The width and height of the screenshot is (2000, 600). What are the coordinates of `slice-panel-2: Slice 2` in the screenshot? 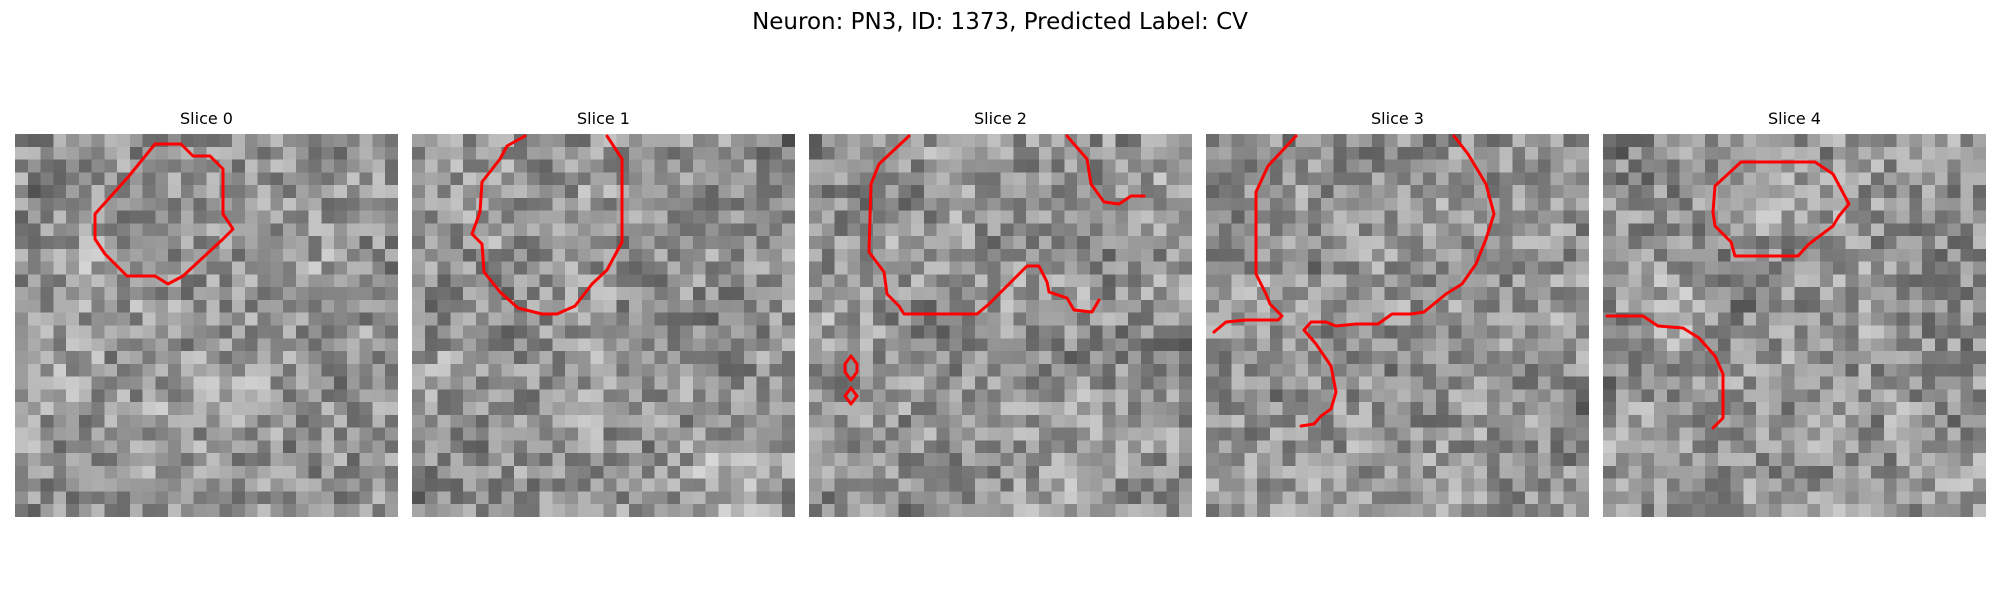 It's located at (1000, 312).